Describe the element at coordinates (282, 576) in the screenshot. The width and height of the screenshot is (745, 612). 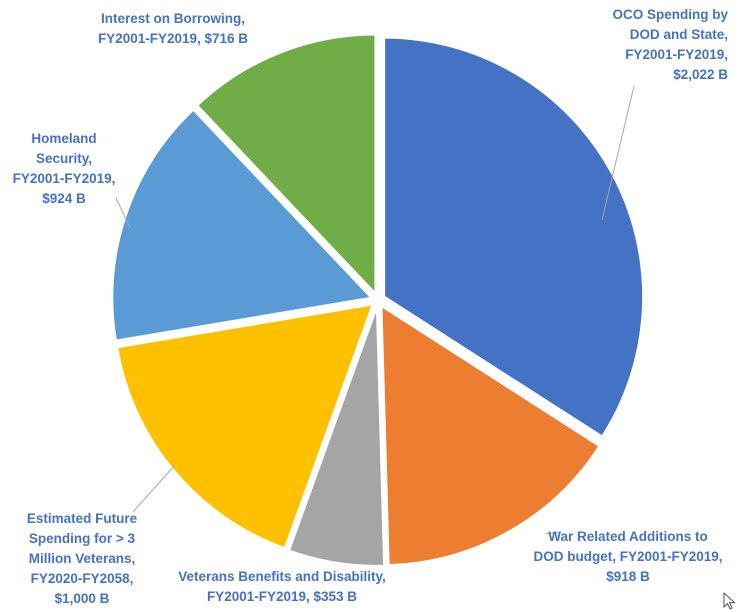
I see `slice-label-line: Veterans Benefits and Disability,` at that location.